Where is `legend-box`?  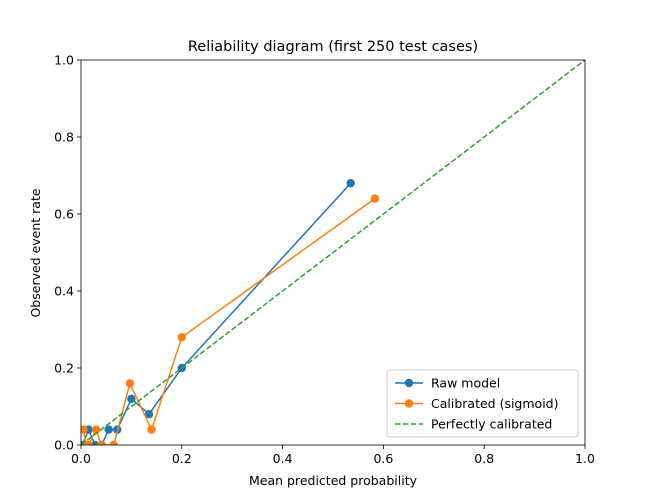 legend-box is located at coordinates (482, 403).